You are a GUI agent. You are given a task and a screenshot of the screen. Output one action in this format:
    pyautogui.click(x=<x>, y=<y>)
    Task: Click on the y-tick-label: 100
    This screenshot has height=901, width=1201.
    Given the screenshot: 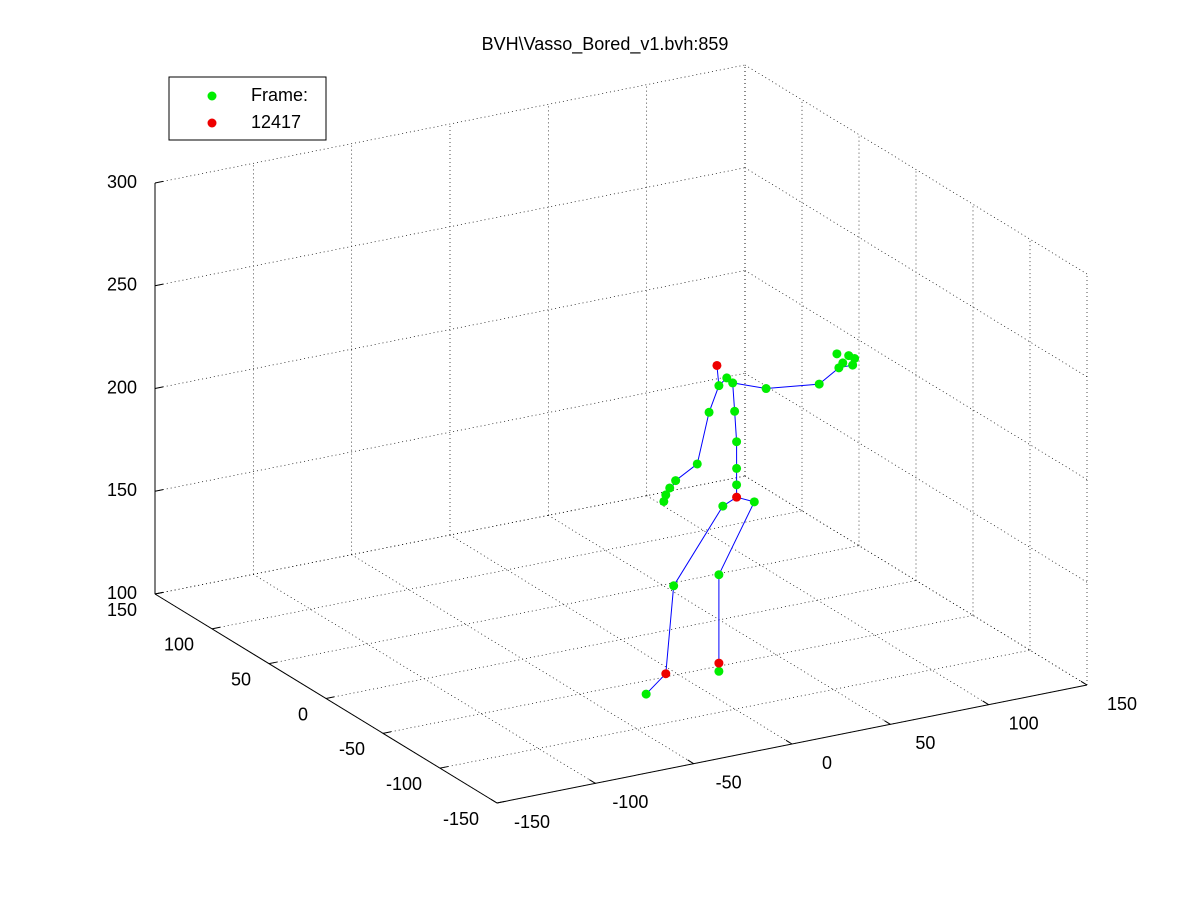 What is the action you would take?
    pyautogui.click(x=179, y=645)
    